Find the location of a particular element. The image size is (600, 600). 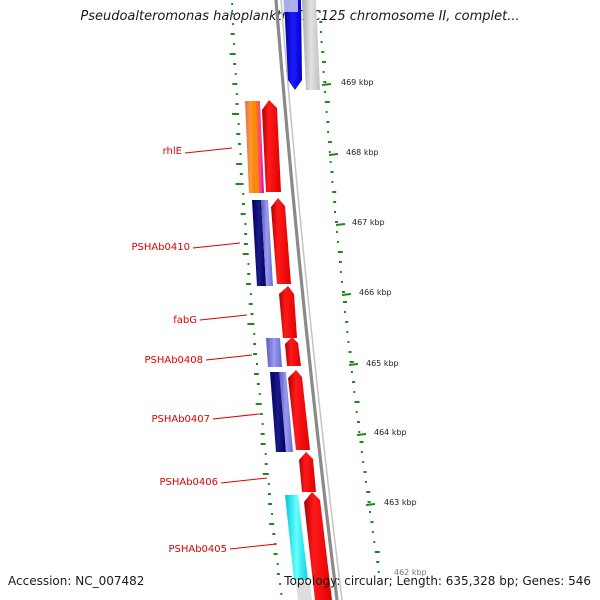

gene-label-pshab0407: PSHAb0407 is located at coordinates (180, 419).